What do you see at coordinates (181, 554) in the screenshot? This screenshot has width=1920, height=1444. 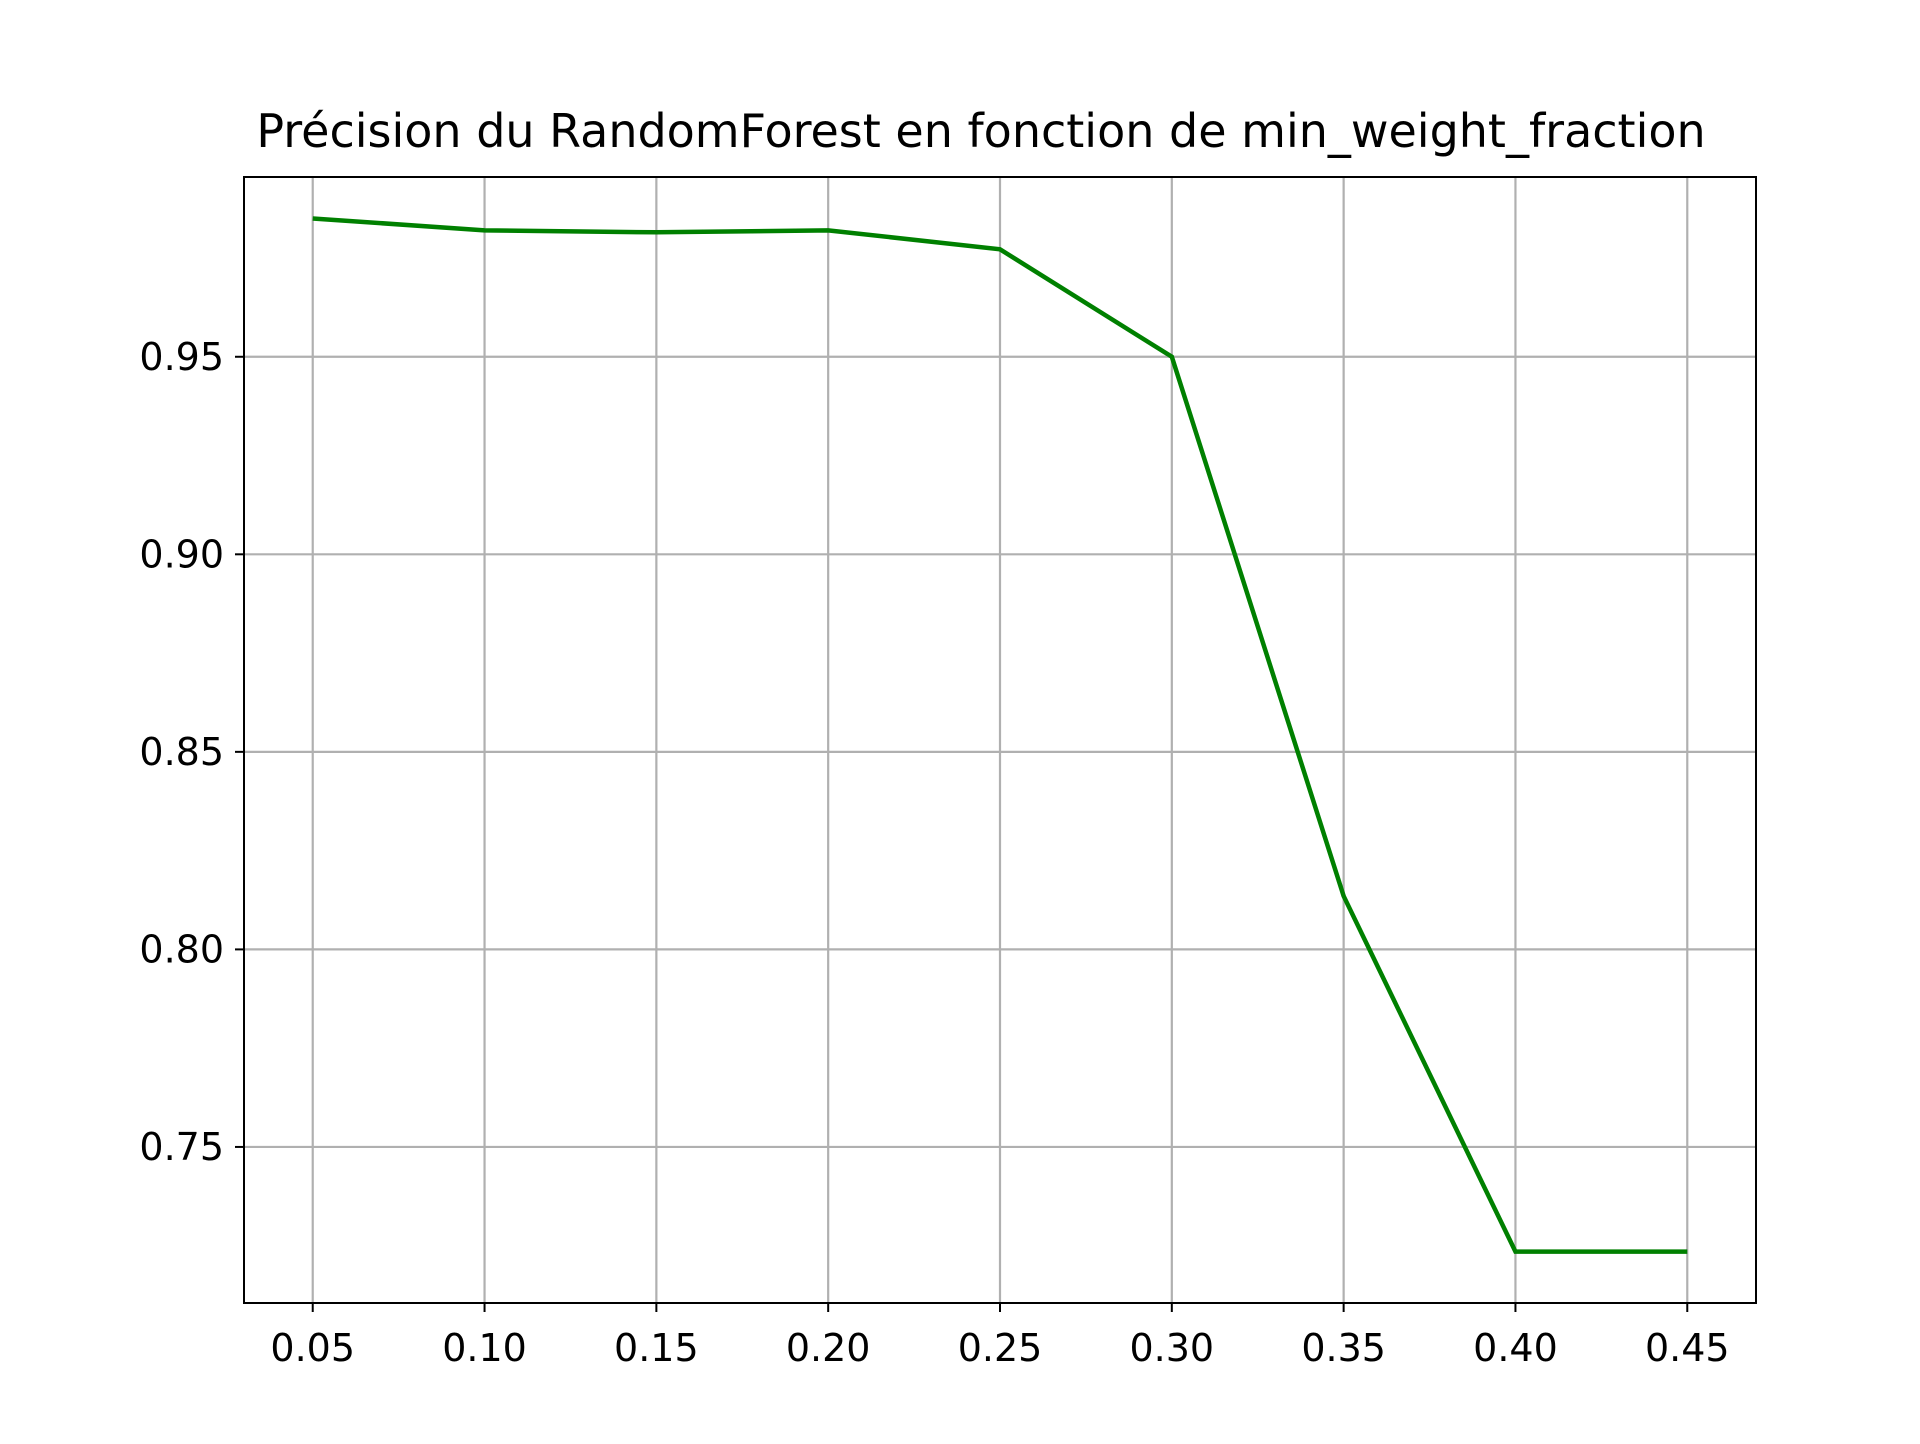 I see `y-tick-label: 0.90` at bounding box center [181, 554].